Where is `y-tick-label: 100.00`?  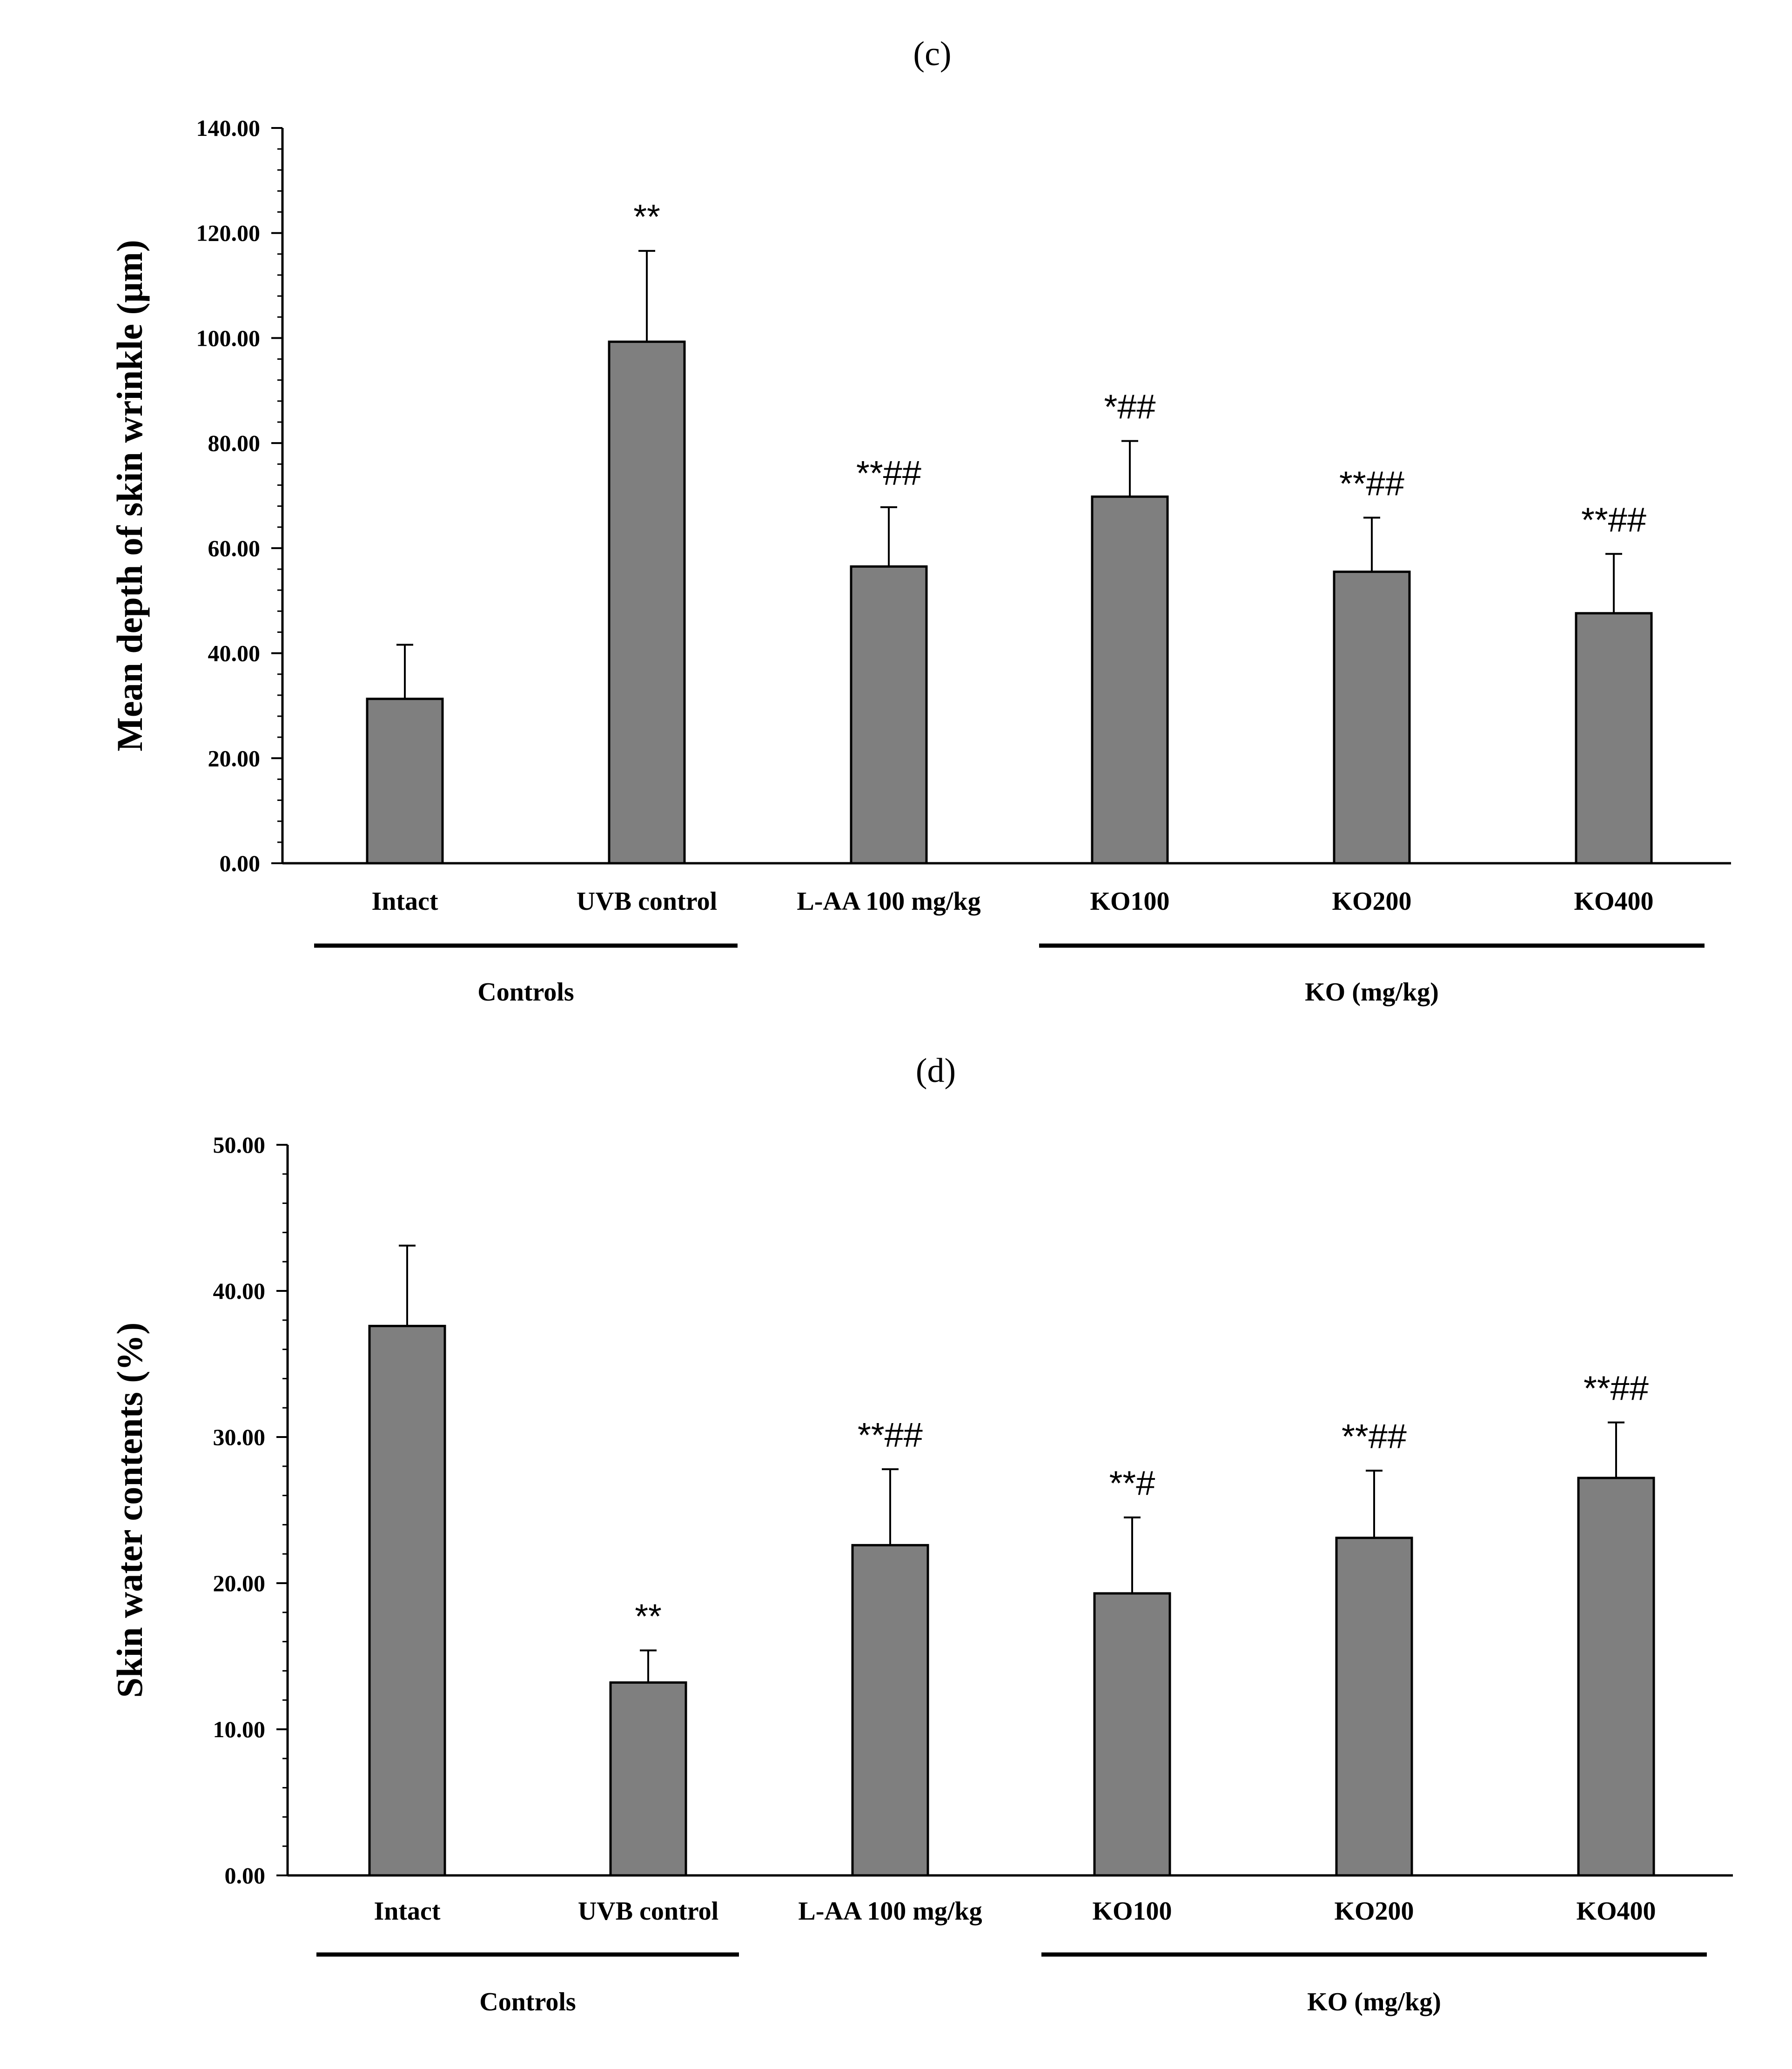 y-tick-label: 100.00 is located at coordinates (228, 338).